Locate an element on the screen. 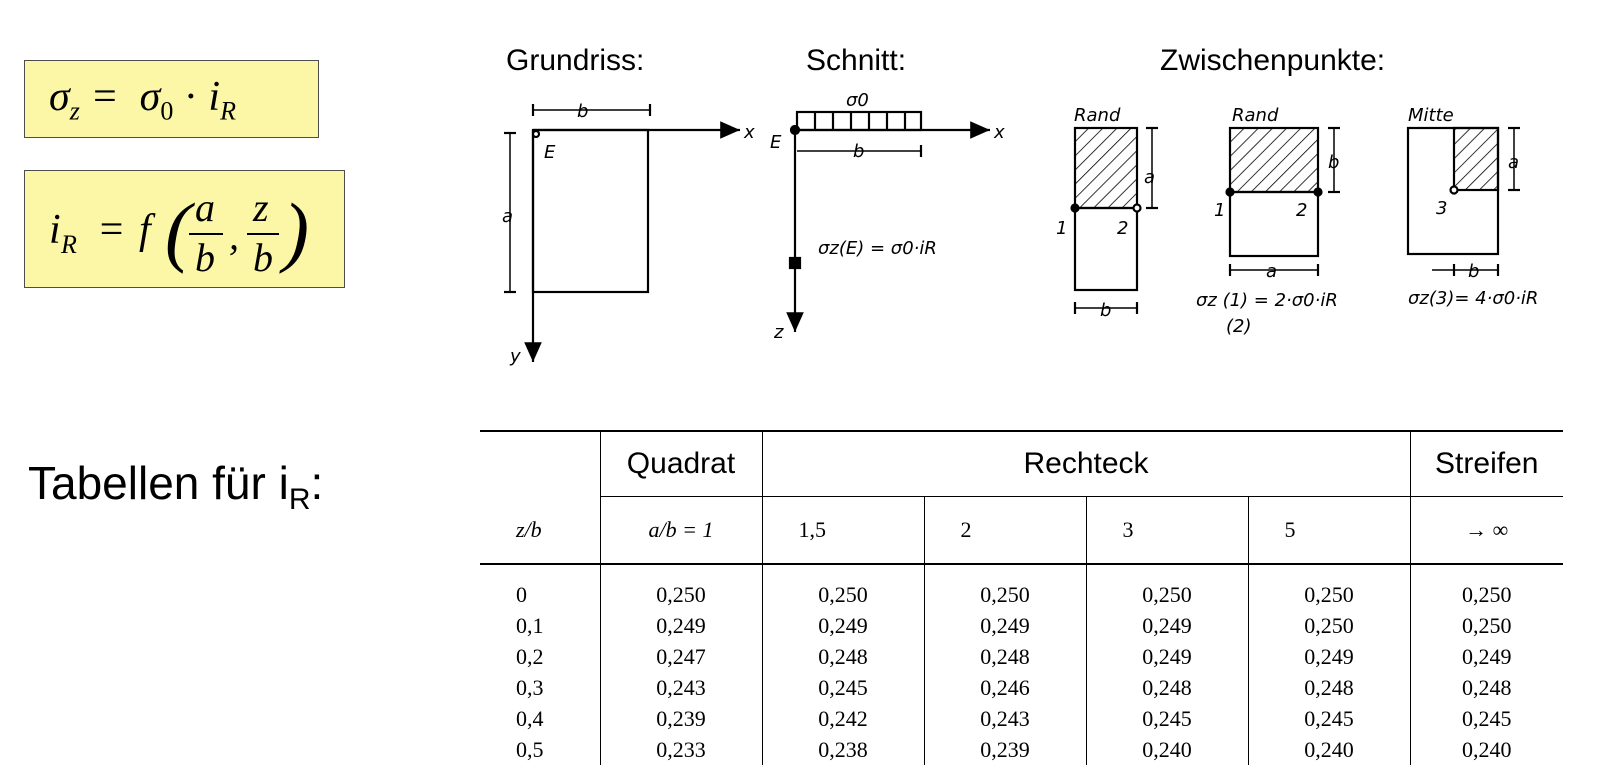 The image size is (1624, 773). schnitt-b: b is located at coordinates (858, 151).